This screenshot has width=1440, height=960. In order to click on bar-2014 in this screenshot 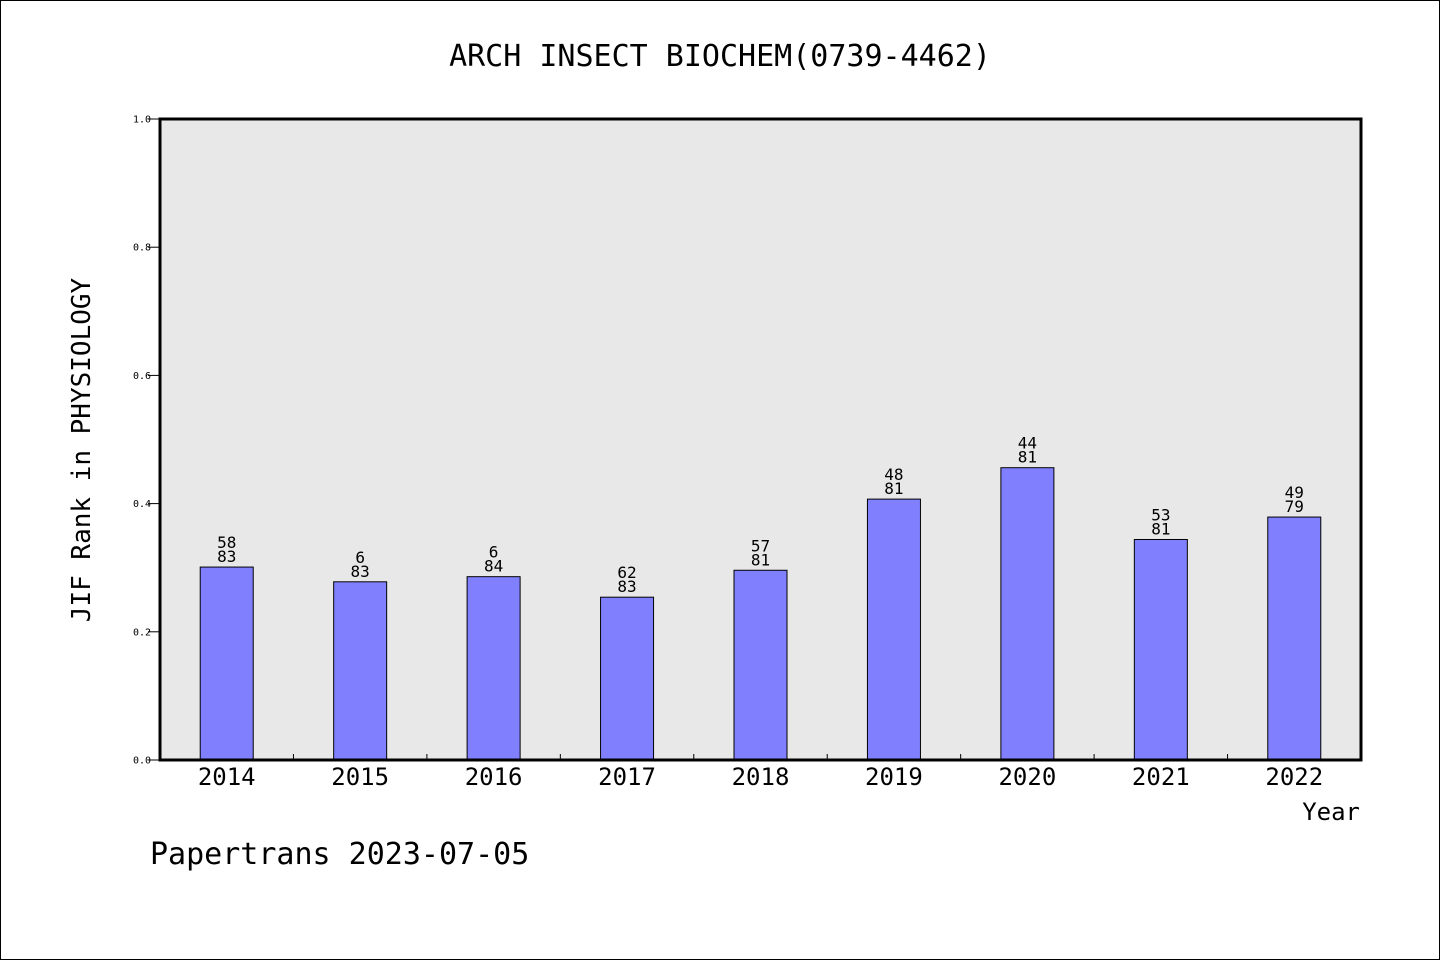, I will do `click(226, 663)`.